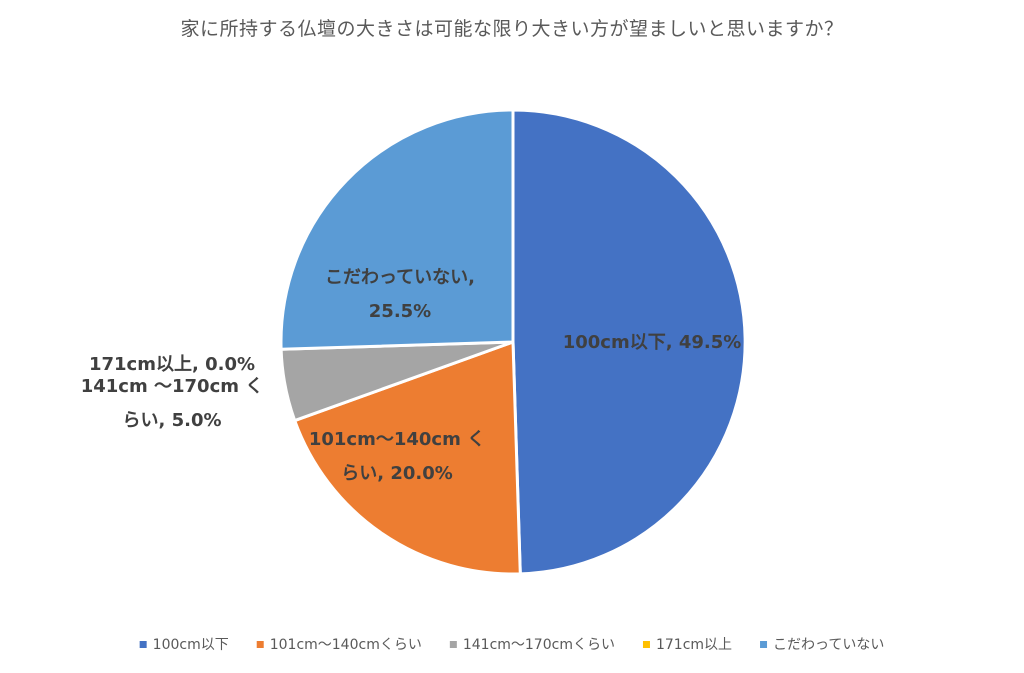 Image resolution: width=1024 pixels, height=673 pixels. Describe the element at coordinates (828, 645) in the screenshot. I see `legend-label: こだわっていない` at that location.